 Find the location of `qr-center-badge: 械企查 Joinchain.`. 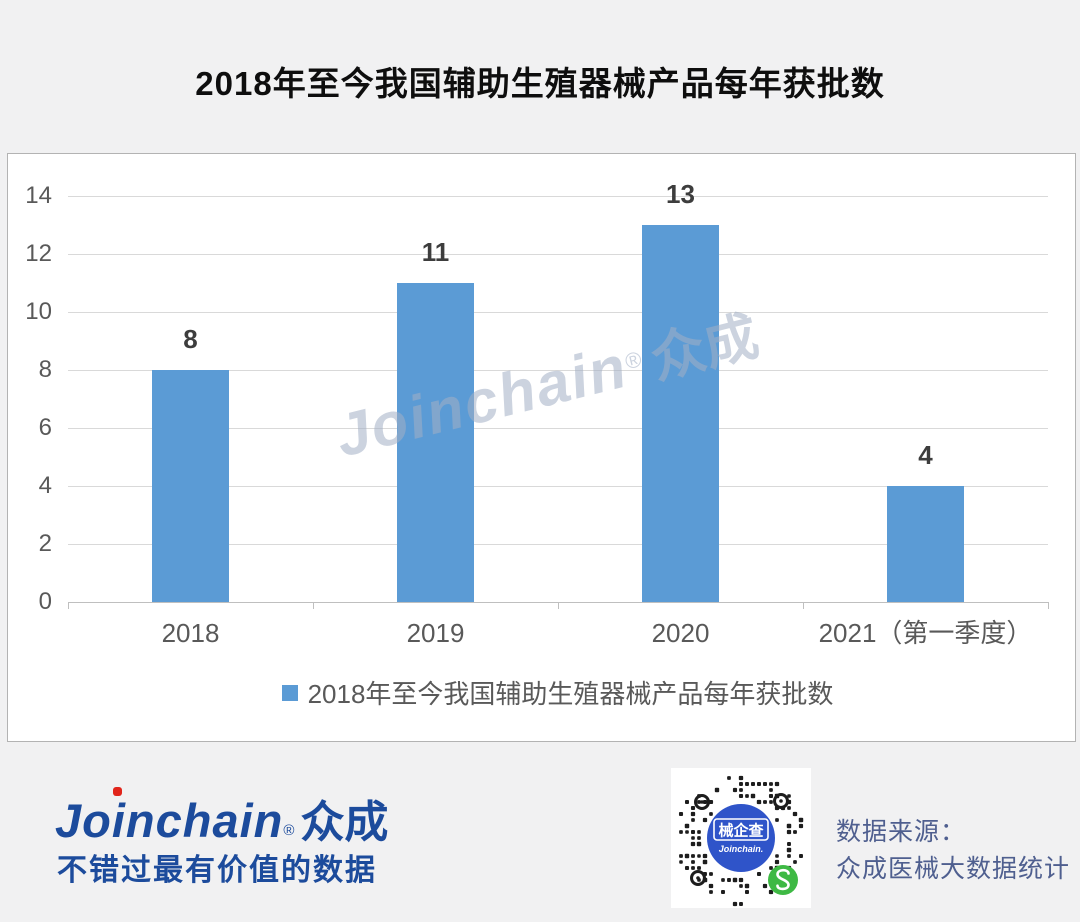

qr-center-badge: 械企查 Joinchain. is located at coordinates (741, 838).